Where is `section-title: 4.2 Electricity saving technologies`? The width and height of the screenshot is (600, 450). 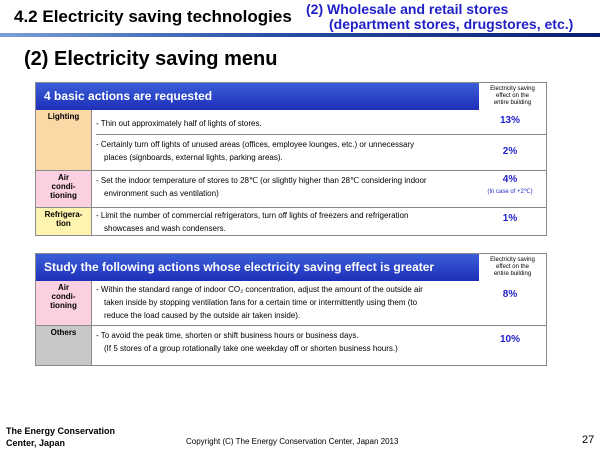 section-title: 4.2 Electricity saving technologies is located at coordinates (153, 16).